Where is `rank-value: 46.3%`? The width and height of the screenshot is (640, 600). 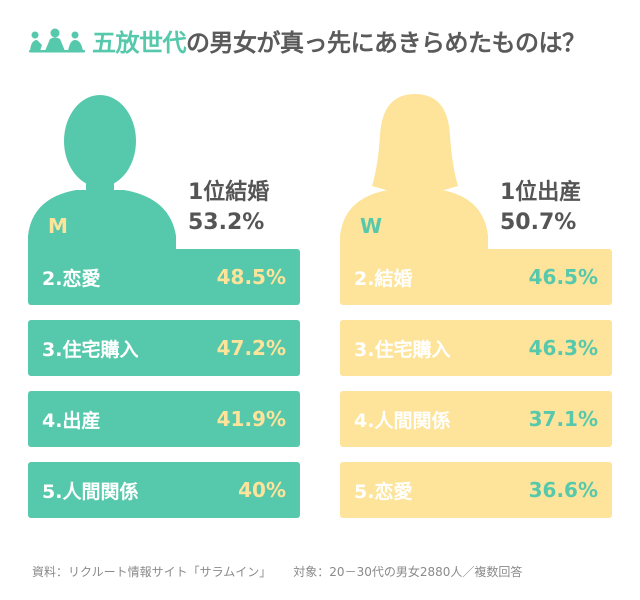 rank-value: 46.3% is located at coordinates (563, 348).